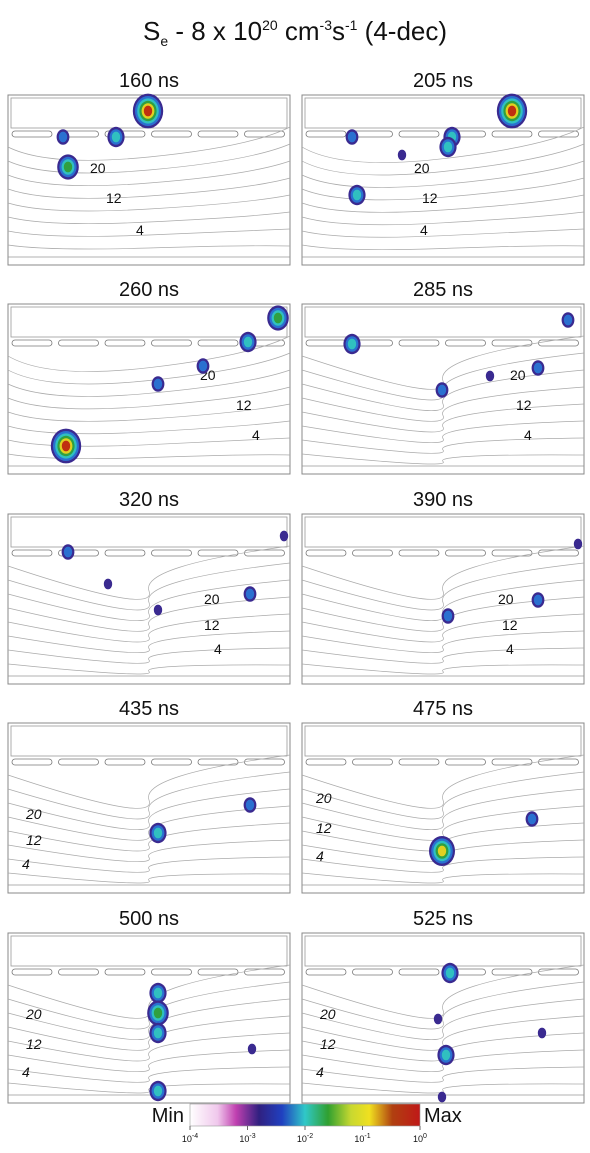  Describe the element at coordinates (149, 709) in the screenshot. I see `panel-title: 435 ns` at that location.